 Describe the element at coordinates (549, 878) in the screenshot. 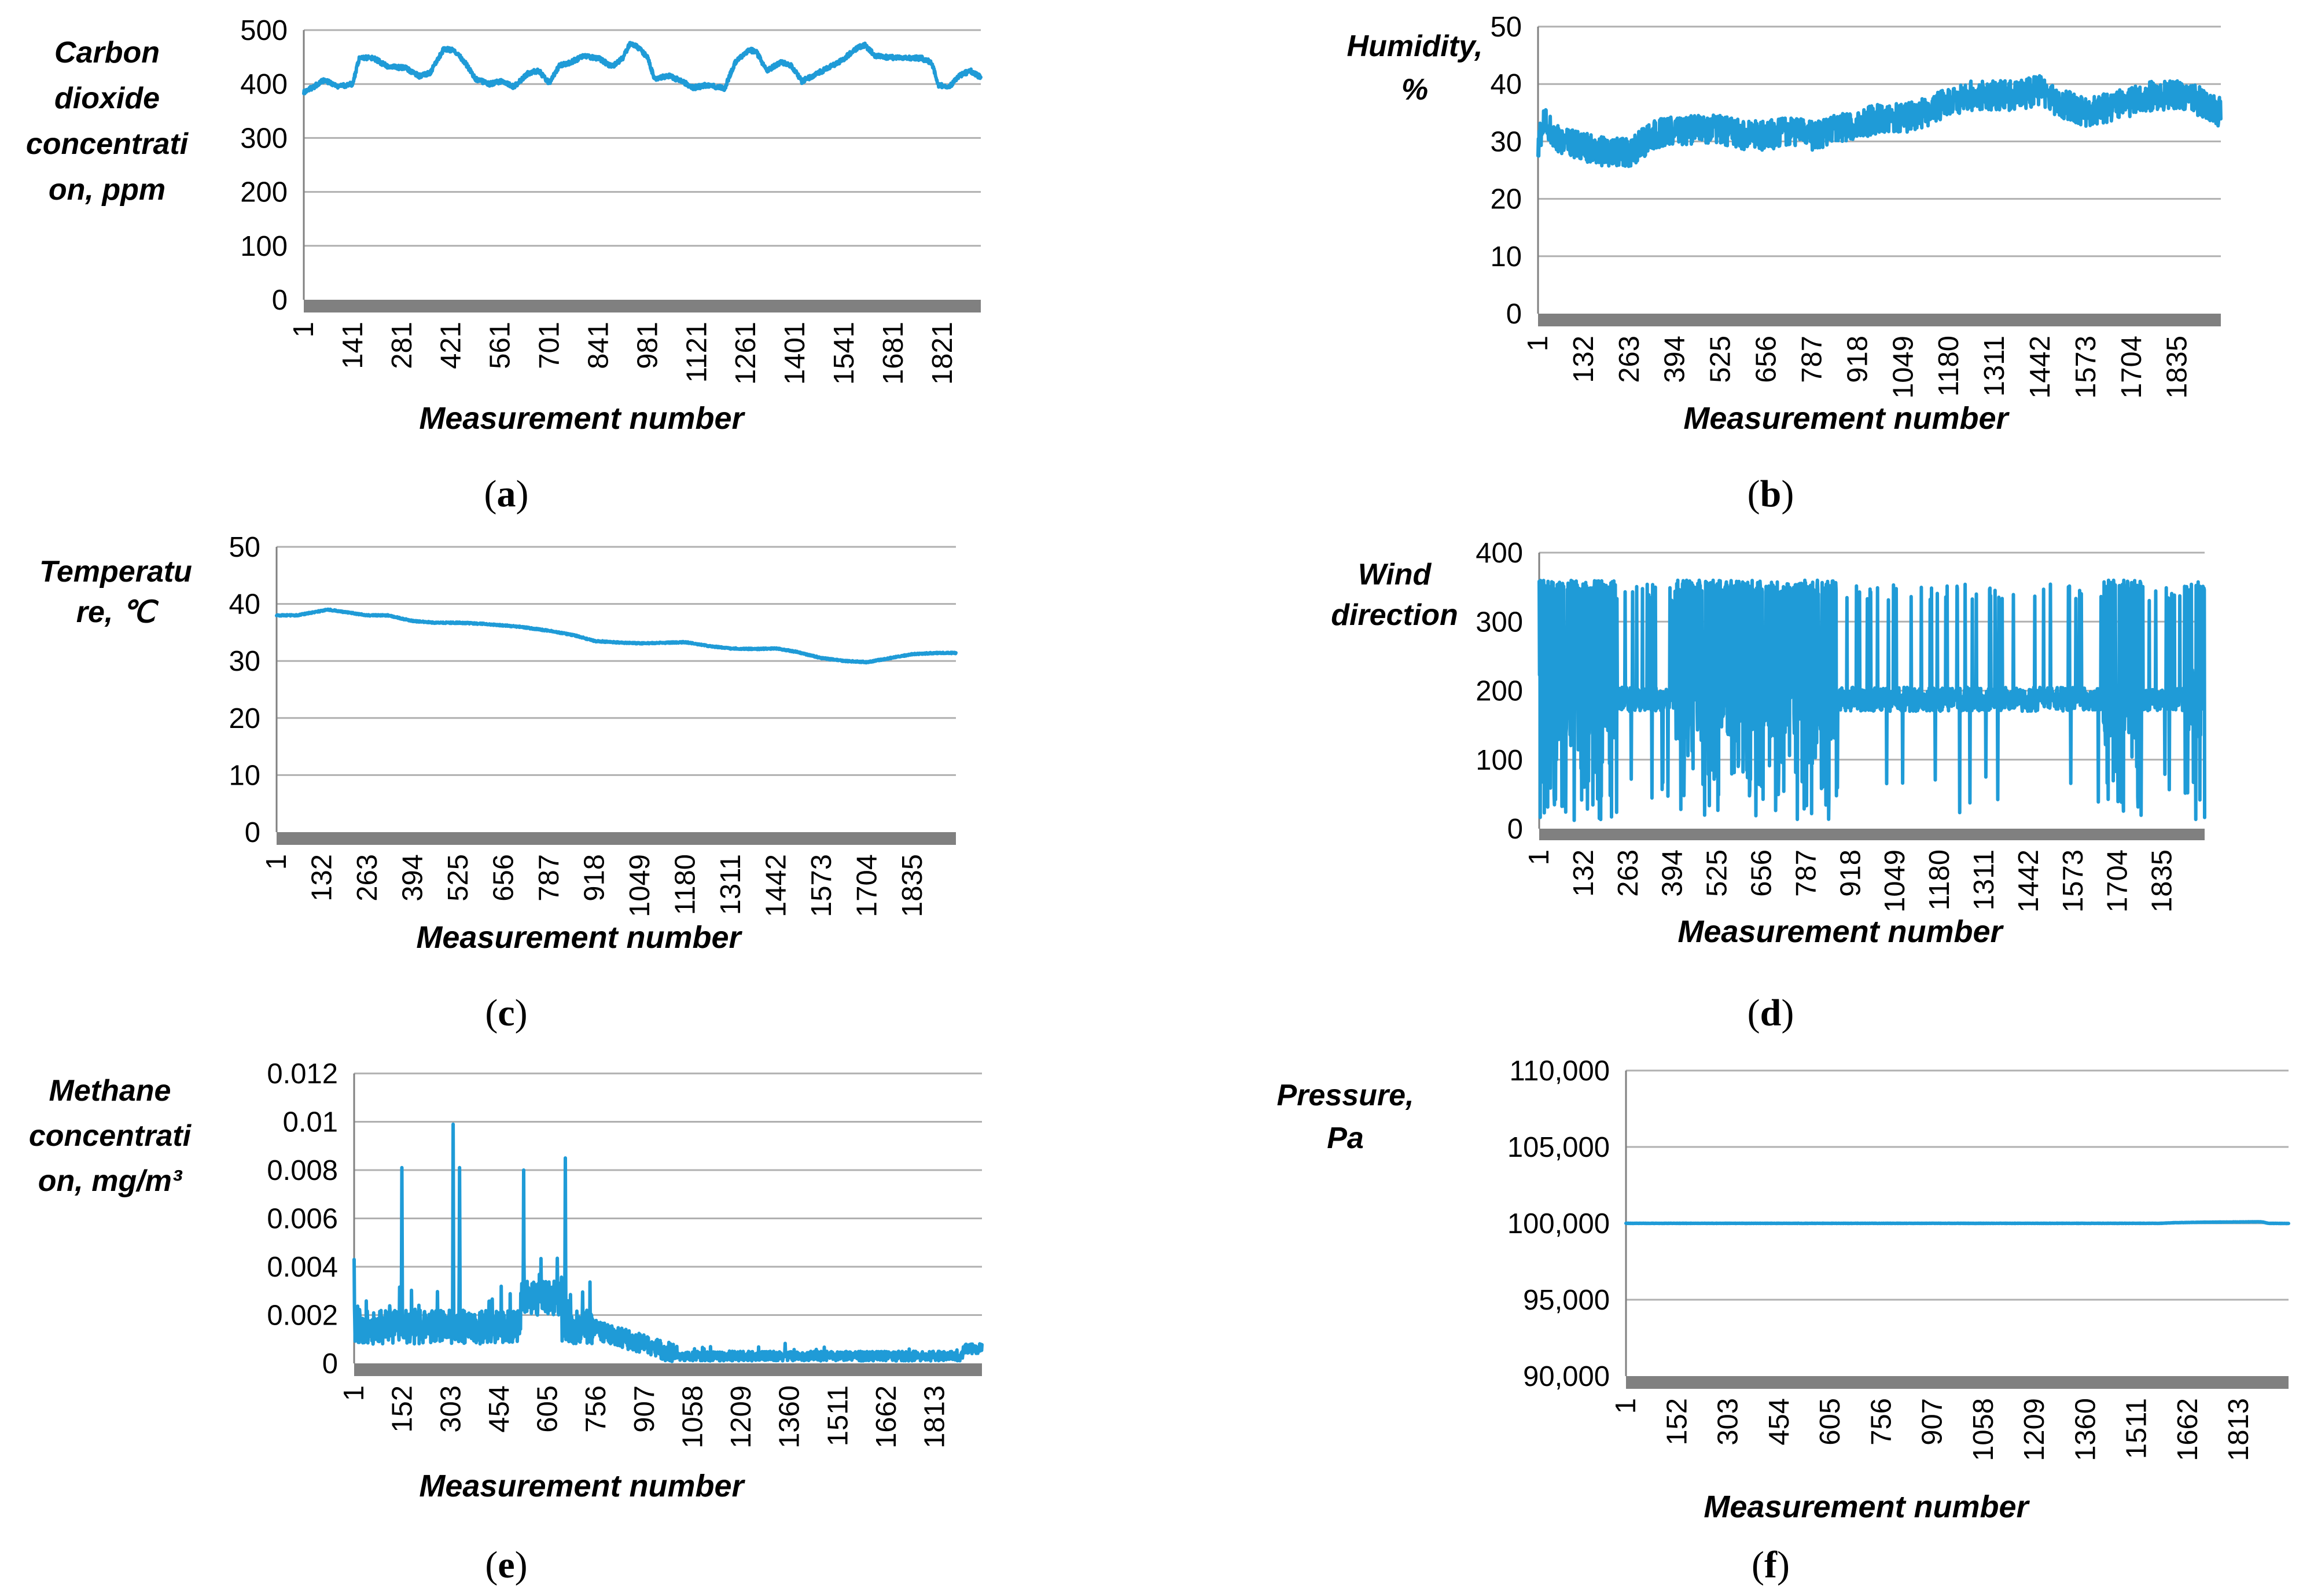

I see `panel-c-x-tick-label: 787` at that location.